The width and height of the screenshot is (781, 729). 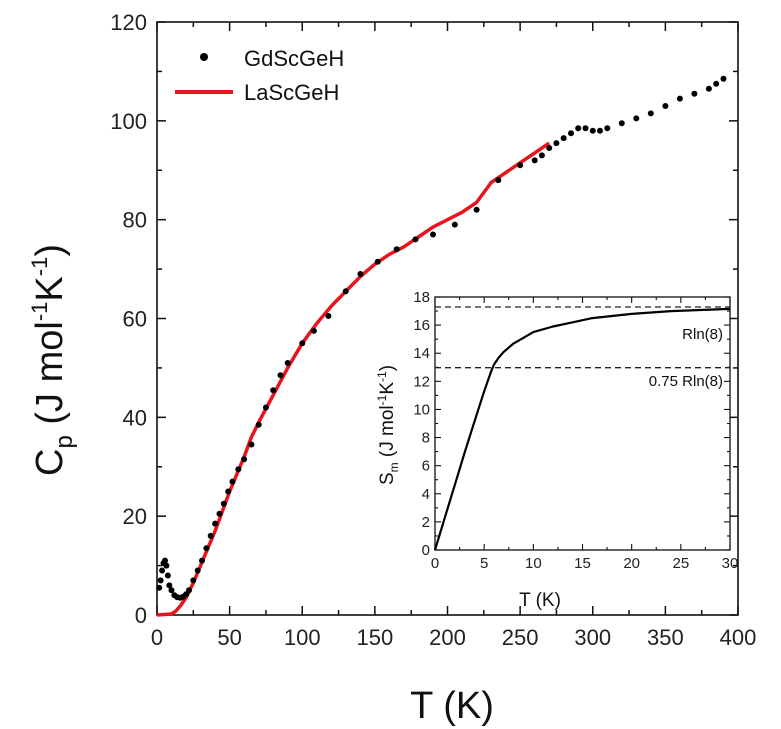 What do you see at coordinates (204, 57) in the screenshot?
I see `legend-marker-gdscgeh` at bounding box center [204, 57].